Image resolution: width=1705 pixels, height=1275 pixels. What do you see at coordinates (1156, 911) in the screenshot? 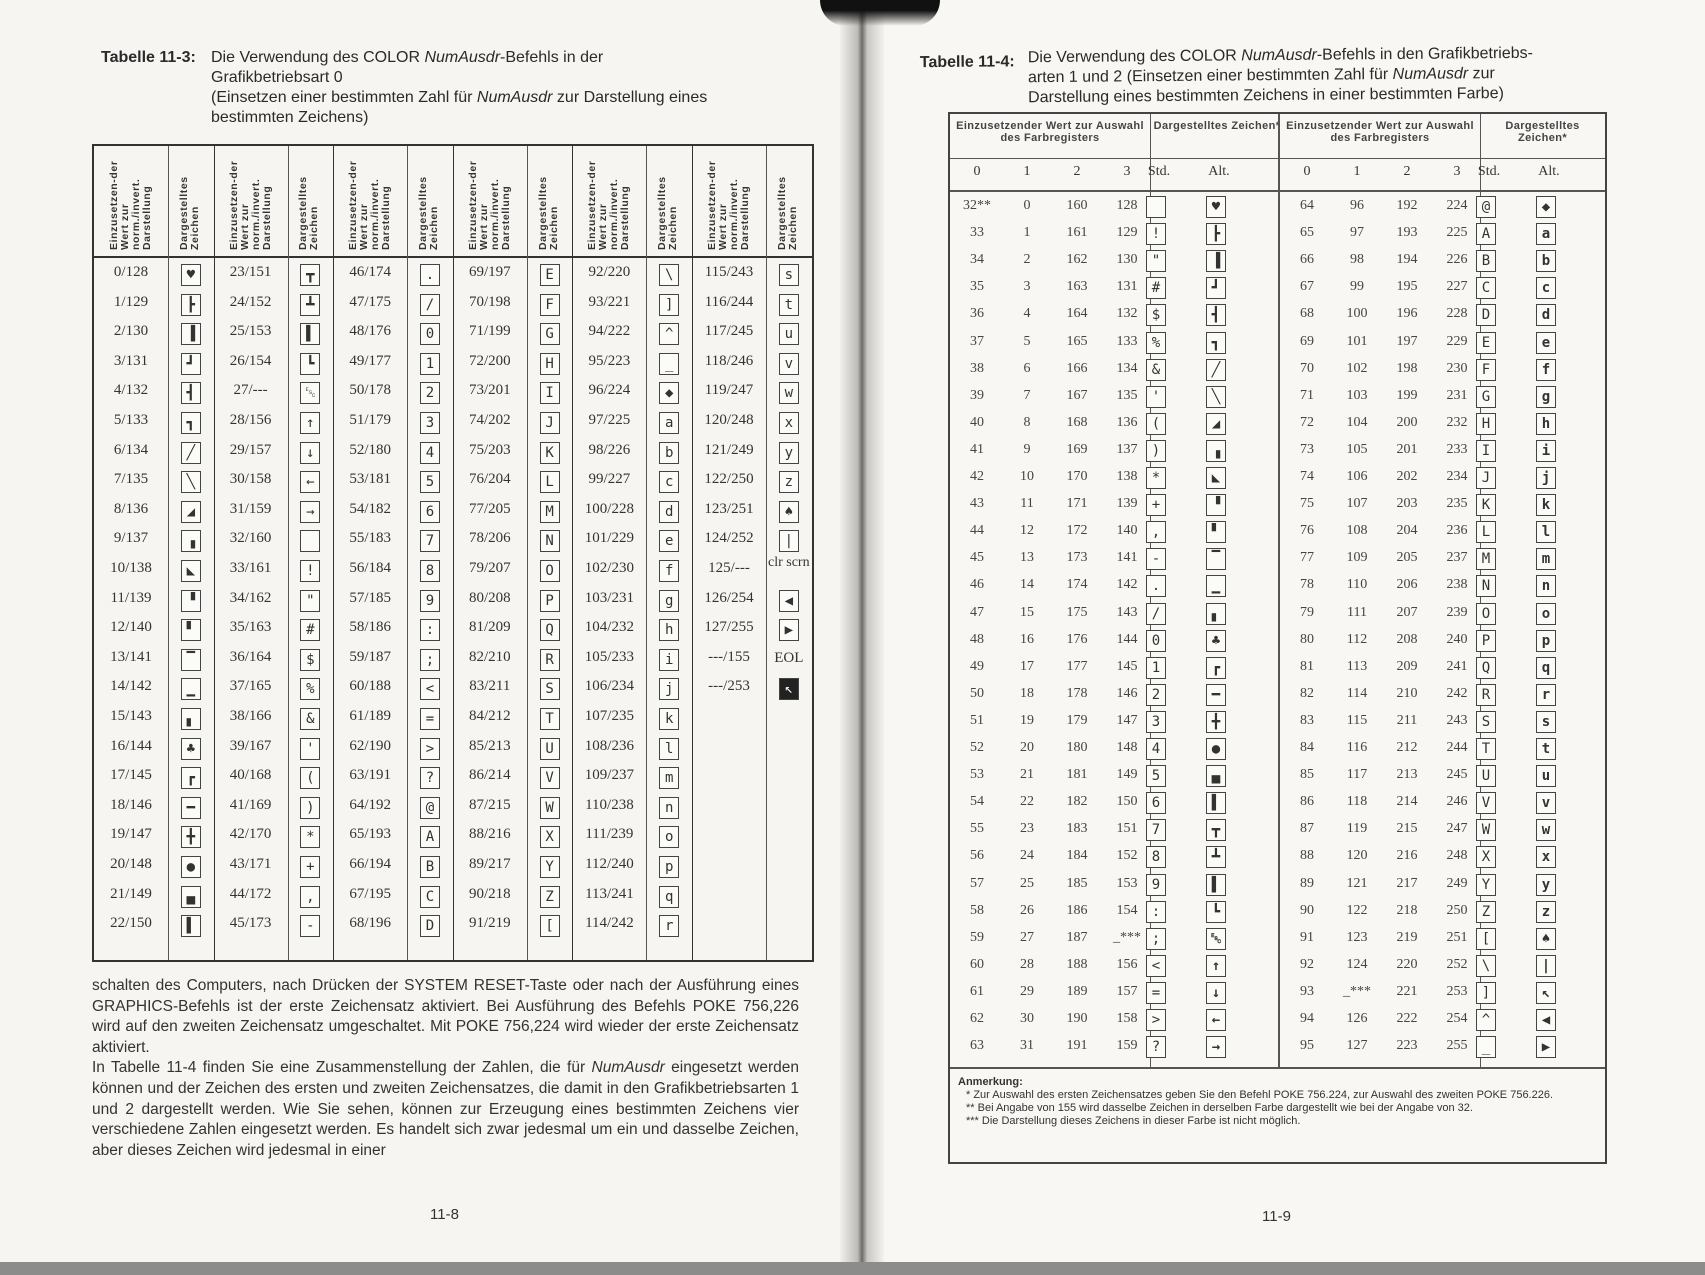
I see `glyph-std: :` at bounding box center [1156, 911].